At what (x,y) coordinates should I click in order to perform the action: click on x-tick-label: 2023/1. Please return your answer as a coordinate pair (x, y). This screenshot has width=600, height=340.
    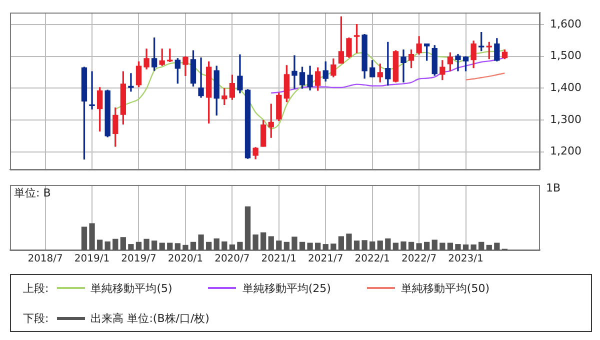
    Looking at the image, I should click on (466, 259).